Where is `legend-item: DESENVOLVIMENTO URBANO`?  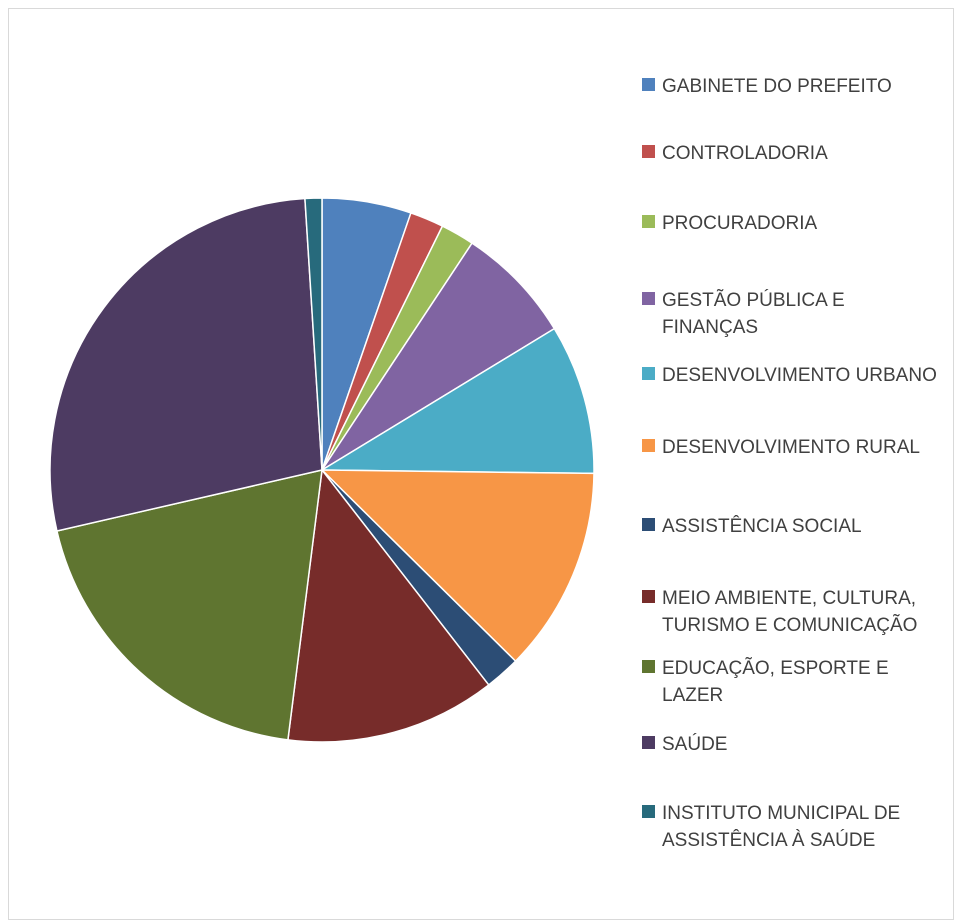
legend-item: DESENVOLVIMENTO URBANO is located at coordinates (790, 375).